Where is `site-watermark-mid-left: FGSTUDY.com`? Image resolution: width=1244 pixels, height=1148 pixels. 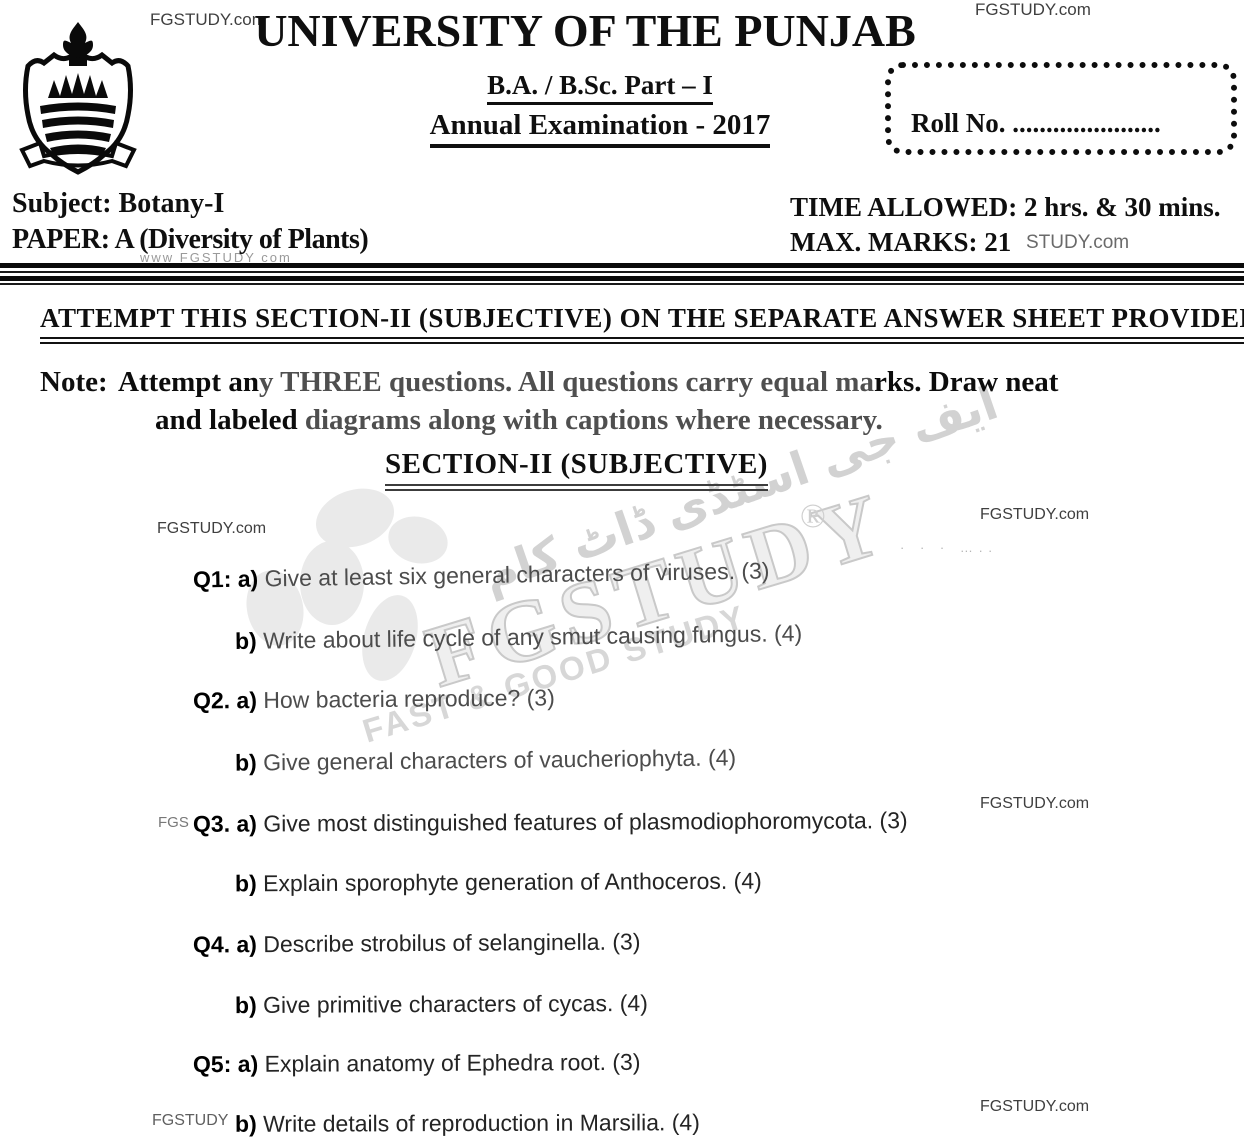 site-watermark-mid-left: FGSTUDY.com is located at coordinates (212, 528).